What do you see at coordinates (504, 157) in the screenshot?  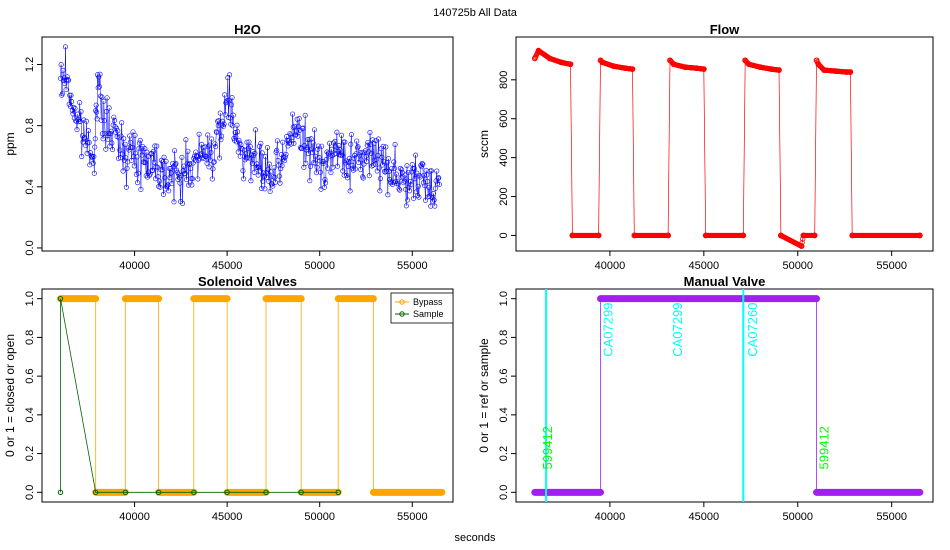 I see `flow-y-tick-label: 400` at bounding box center [504, 157].